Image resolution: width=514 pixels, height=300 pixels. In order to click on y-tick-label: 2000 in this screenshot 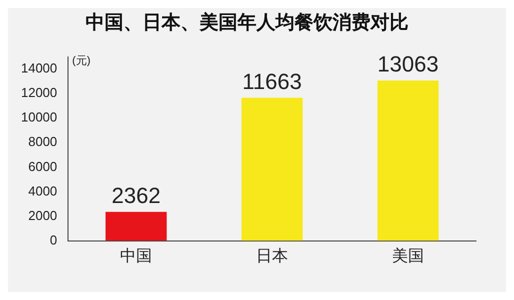, I will do `click(43, 215)`.